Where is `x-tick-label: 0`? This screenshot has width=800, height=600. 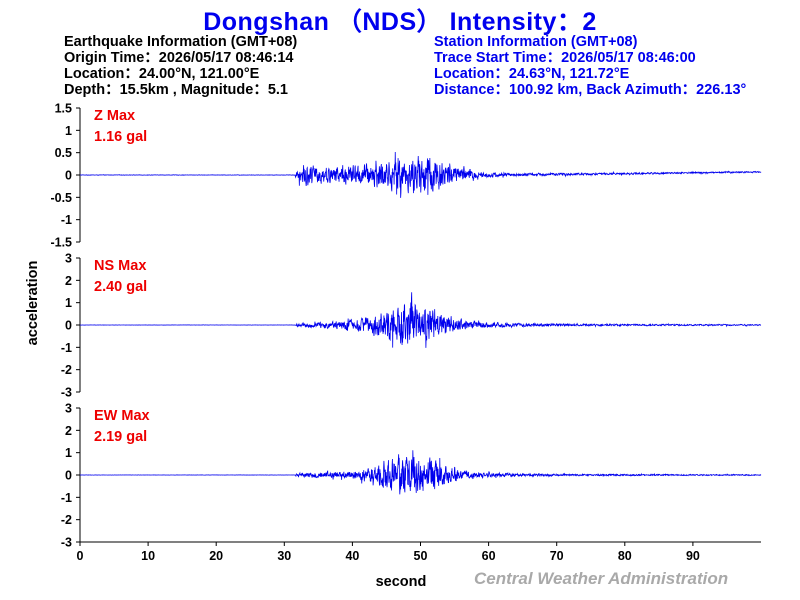 x-tick-label: 0 is located at coordinates (80, 556).